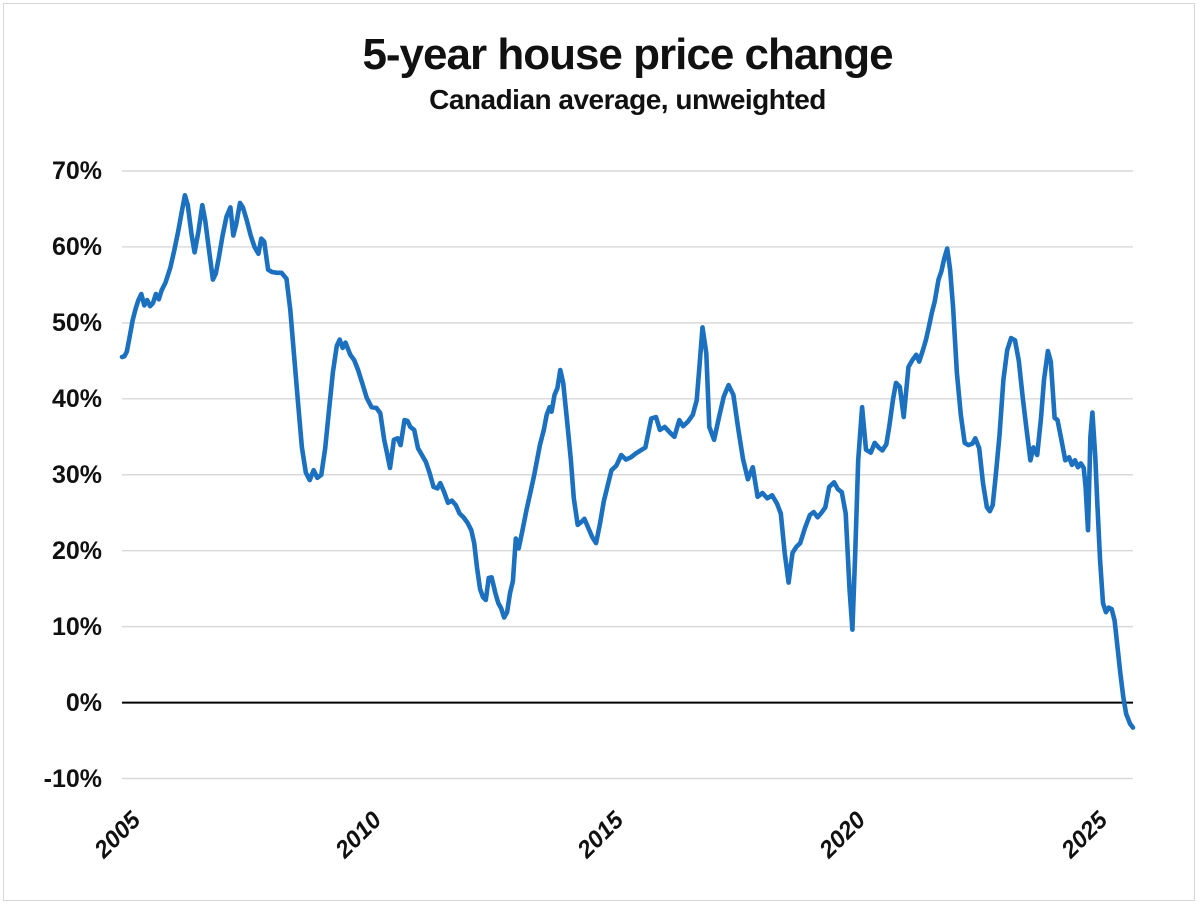 The image size is (1200, 906). Describe the element at coordinates (627, 54) in the screenshot. I see `chart-title: 5-year house price change` at that location.